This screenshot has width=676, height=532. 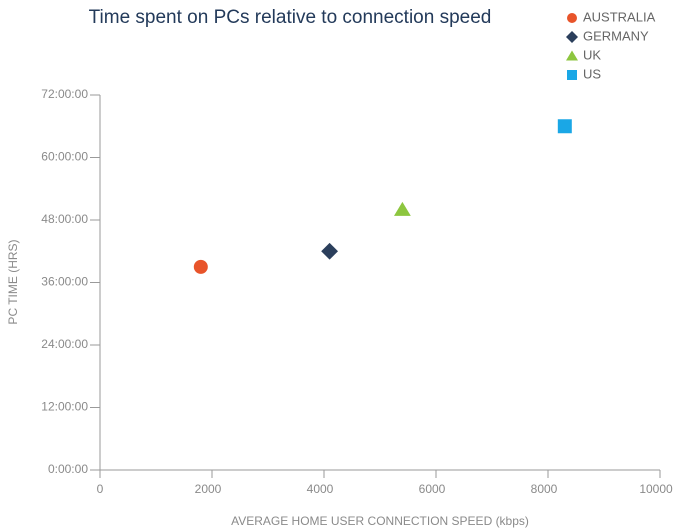 I want to click on x-tick-label: 6000, so click(x=432, y=489).